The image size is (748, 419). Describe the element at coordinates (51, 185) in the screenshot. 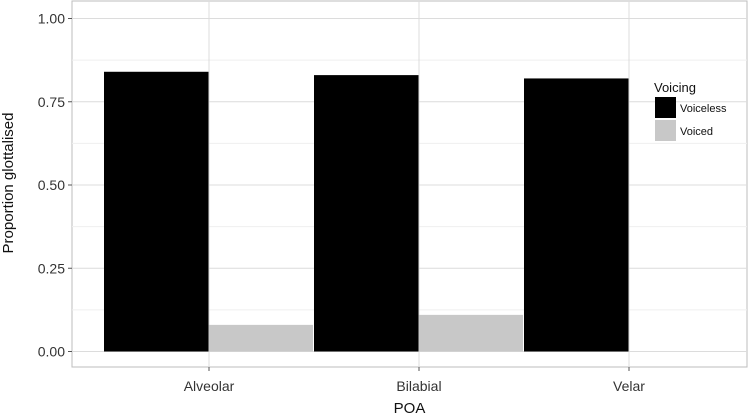

I see `y-tick-label: 0.50` at that location.